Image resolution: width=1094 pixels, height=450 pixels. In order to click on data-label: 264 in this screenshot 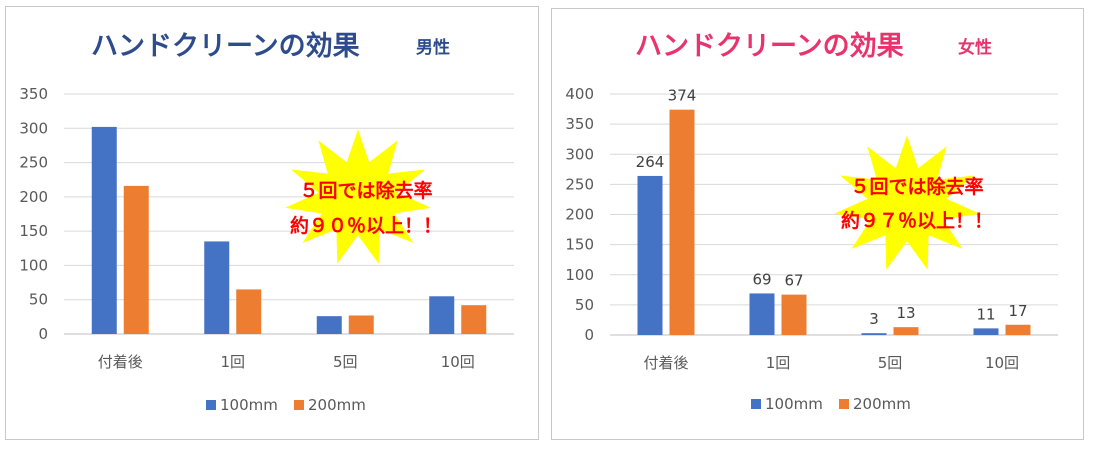, I will do `click(650, 162)`.